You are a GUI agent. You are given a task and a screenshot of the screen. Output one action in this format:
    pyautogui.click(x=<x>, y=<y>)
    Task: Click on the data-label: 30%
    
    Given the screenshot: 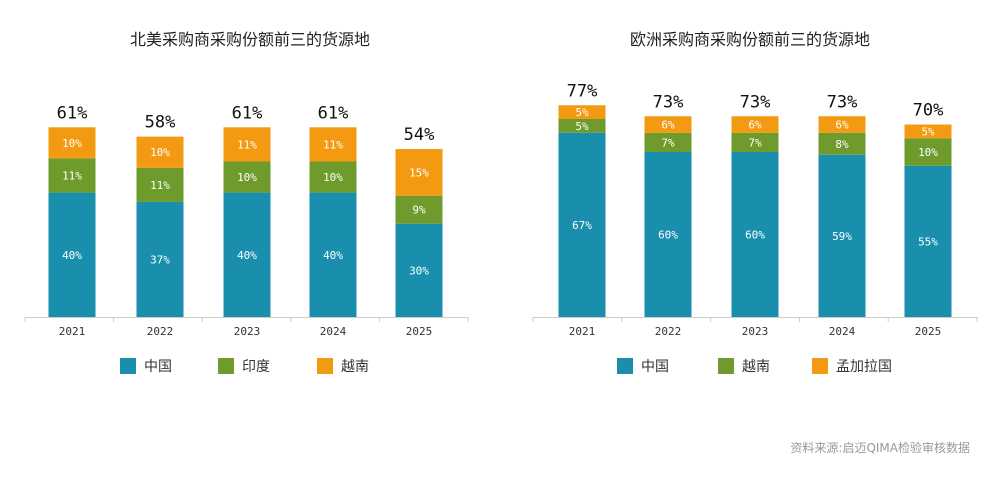 What is the action you would take?
    pyautogui.click(x=419, y=270)
    